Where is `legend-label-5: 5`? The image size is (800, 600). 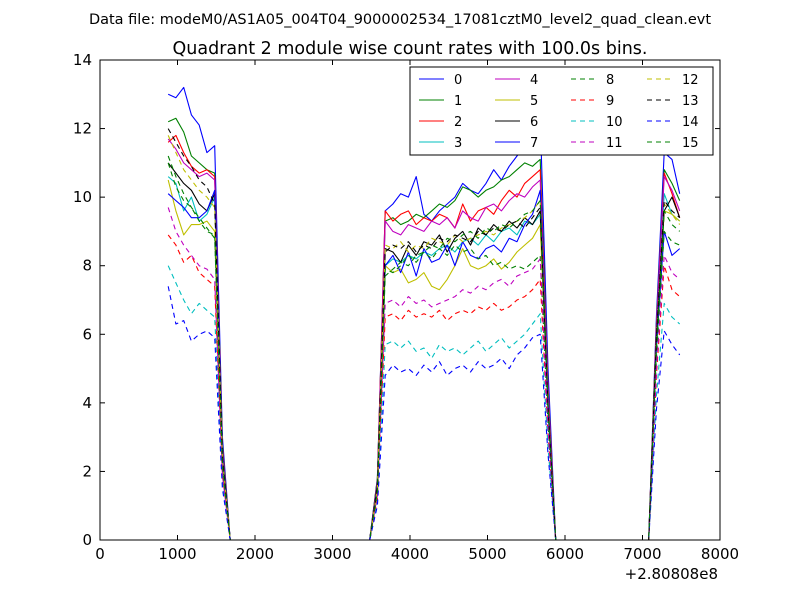
legend-label-5: 5 is located at coordinates (534, 101).